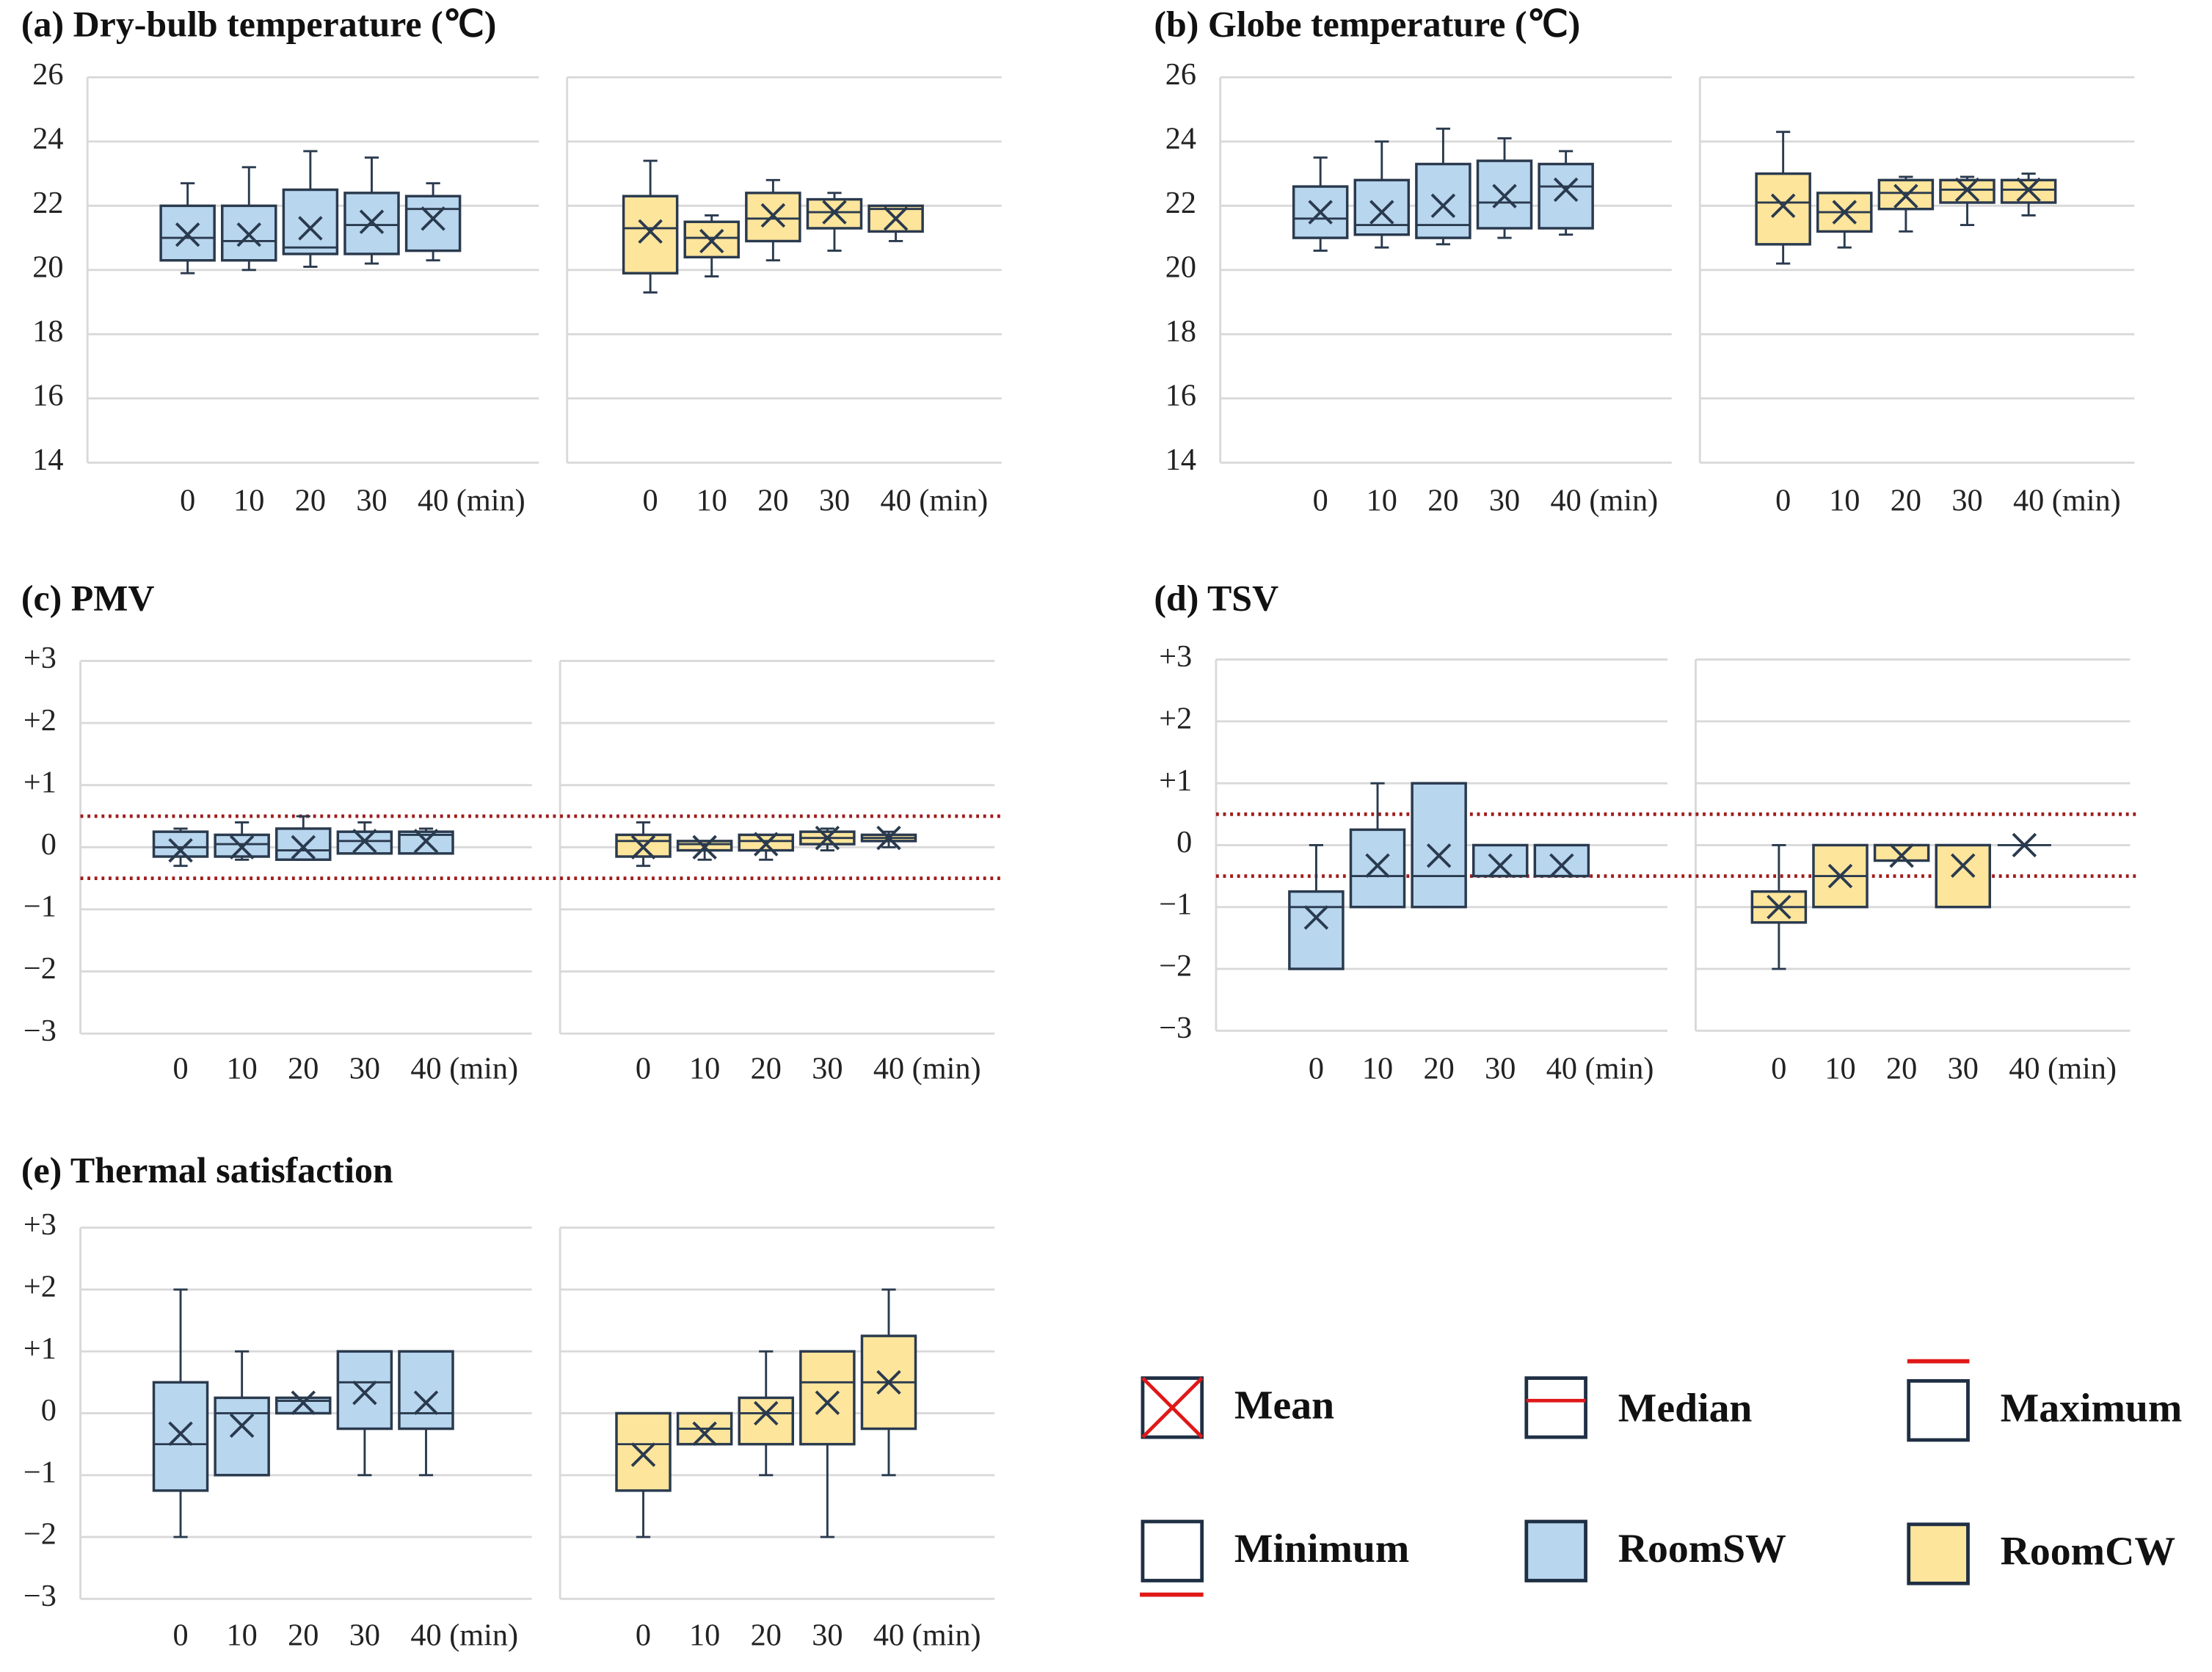 This screenshot has width=2212, height=1672. Describe the element at coordinates (88, 599) in the screenshot. I see `chart-title: (c) PMV` at that location.